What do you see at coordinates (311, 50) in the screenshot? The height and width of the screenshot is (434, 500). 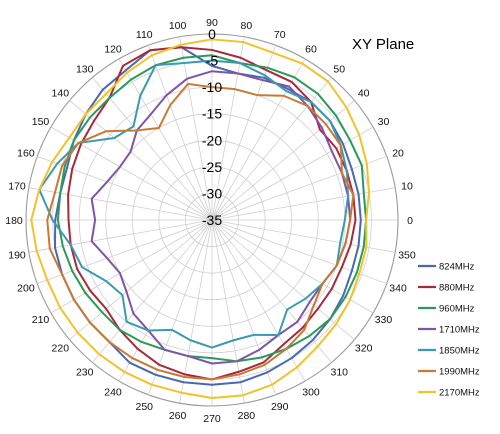 I see `angle-tick-label: 60` at bounding box center [311, 50].